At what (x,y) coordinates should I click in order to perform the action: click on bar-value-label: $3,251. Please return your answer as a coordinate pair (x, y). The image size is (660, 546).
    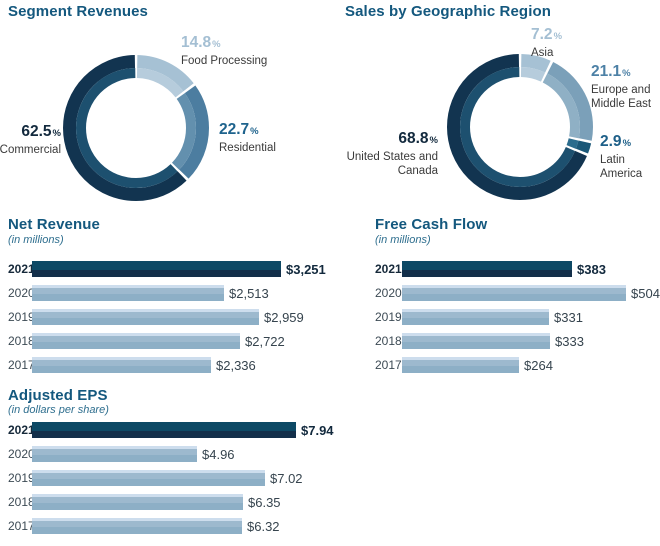
    Looking at the image, I should click on (306, 269).